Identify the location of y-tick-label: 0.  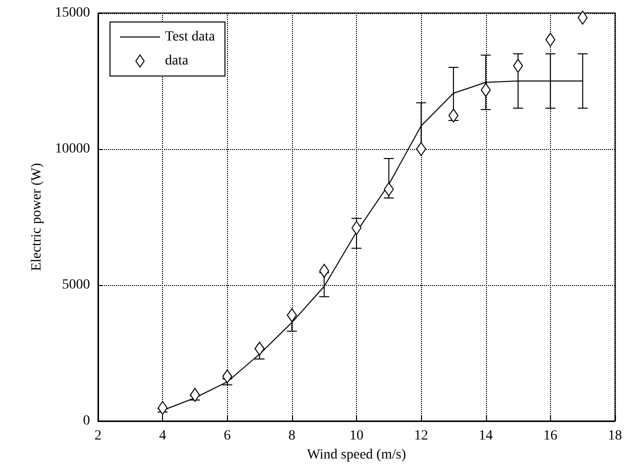
(86, 421).